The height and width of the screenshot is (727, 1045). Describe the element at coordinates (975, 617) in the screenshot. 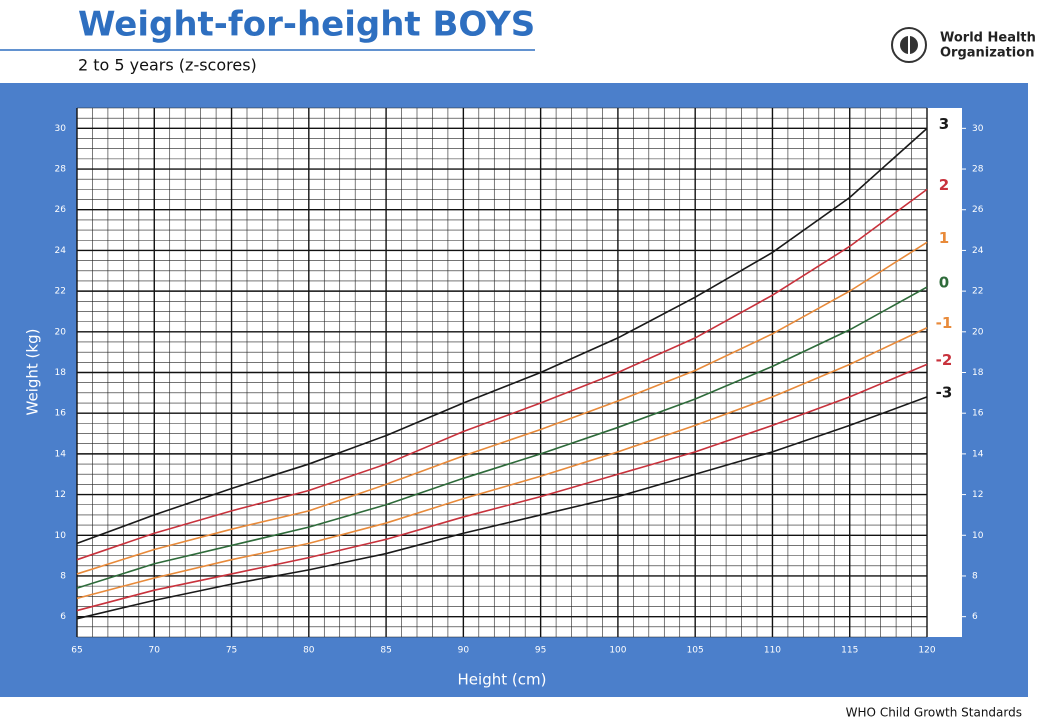

I see `y2-tick-label: 6` at that location.